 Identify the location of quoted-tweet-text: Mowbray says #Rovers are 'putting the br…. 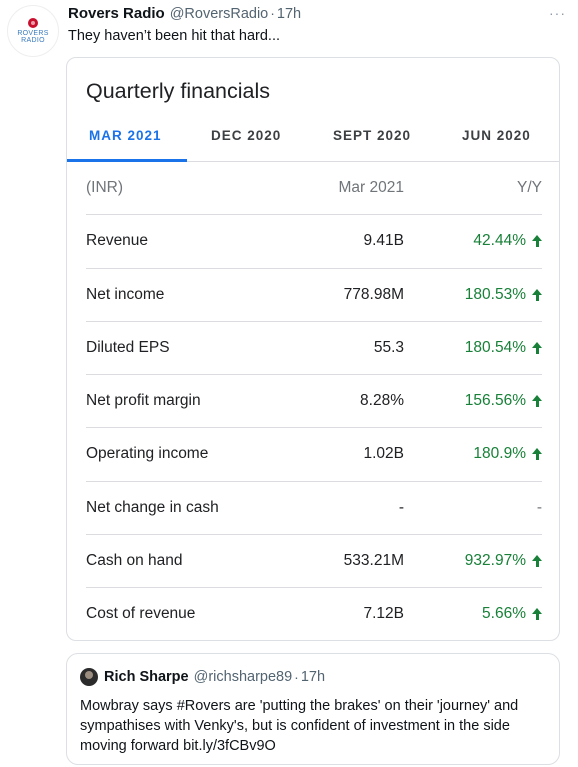
(299, 726).